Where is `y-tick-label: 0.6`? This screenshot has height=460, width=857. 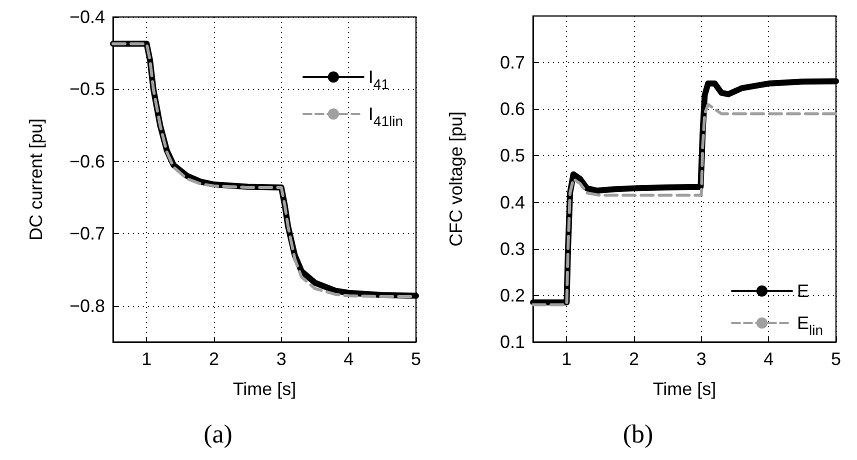 y-tick-label: 0.6 is located at coordinates (512, 109).